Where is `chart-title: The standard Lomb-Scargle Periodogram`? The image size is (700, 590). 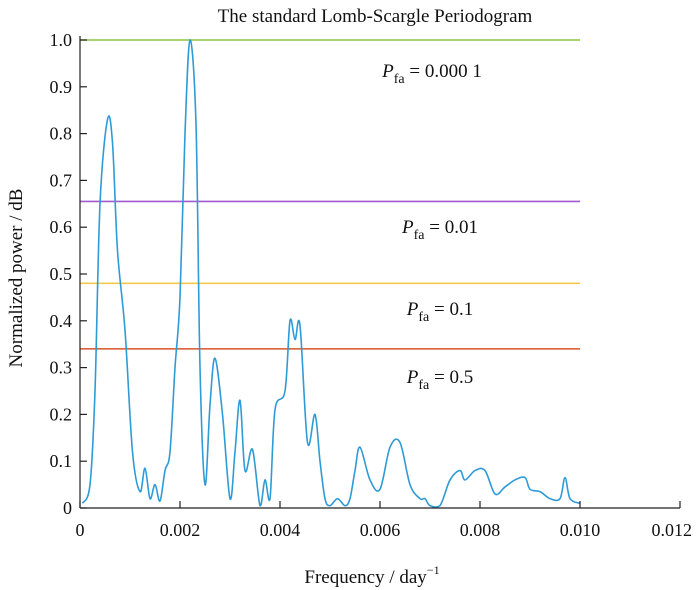 chart-title: The standard Lomb-Scargle Periodogram is located at coordinates (375, 16).